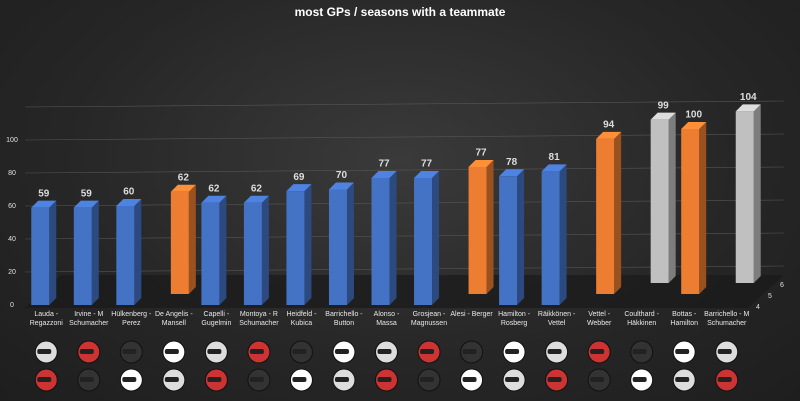  Describe the element at coordinates (12, 206) in the screenshot. I see `y-tick-label: 60` at that location.